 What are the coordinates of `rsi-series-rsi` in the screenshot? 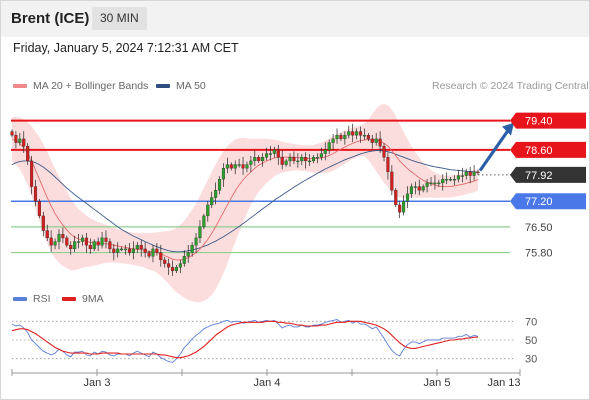 It's located at (245, 341).